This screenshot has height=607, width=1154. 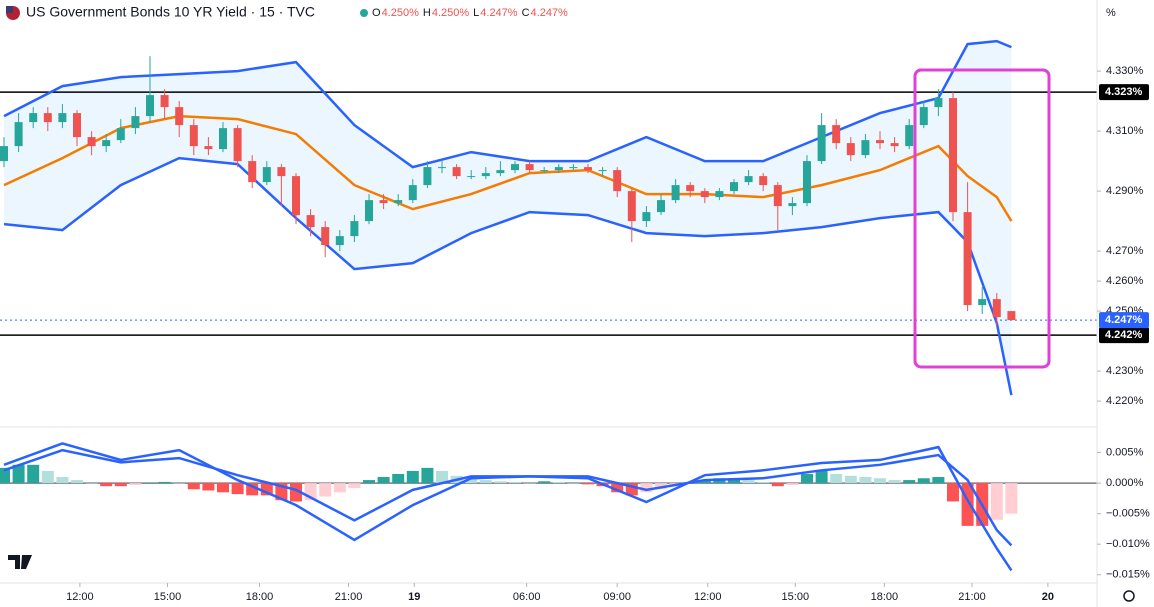 I want to click on y-tick-label: 4.270%, so click(x=1125, y=251).